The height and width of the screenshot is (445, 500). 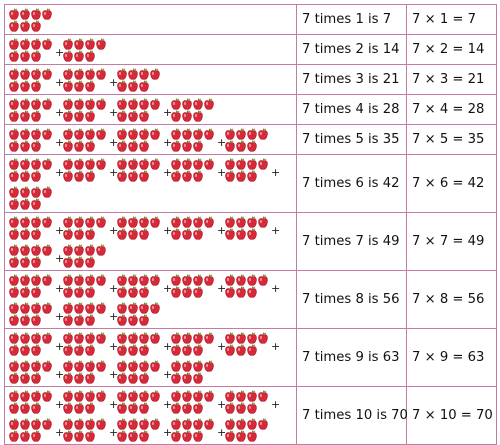 I want to click on equation-text: 7 × 4 = 28, so click(x=451, y=109).